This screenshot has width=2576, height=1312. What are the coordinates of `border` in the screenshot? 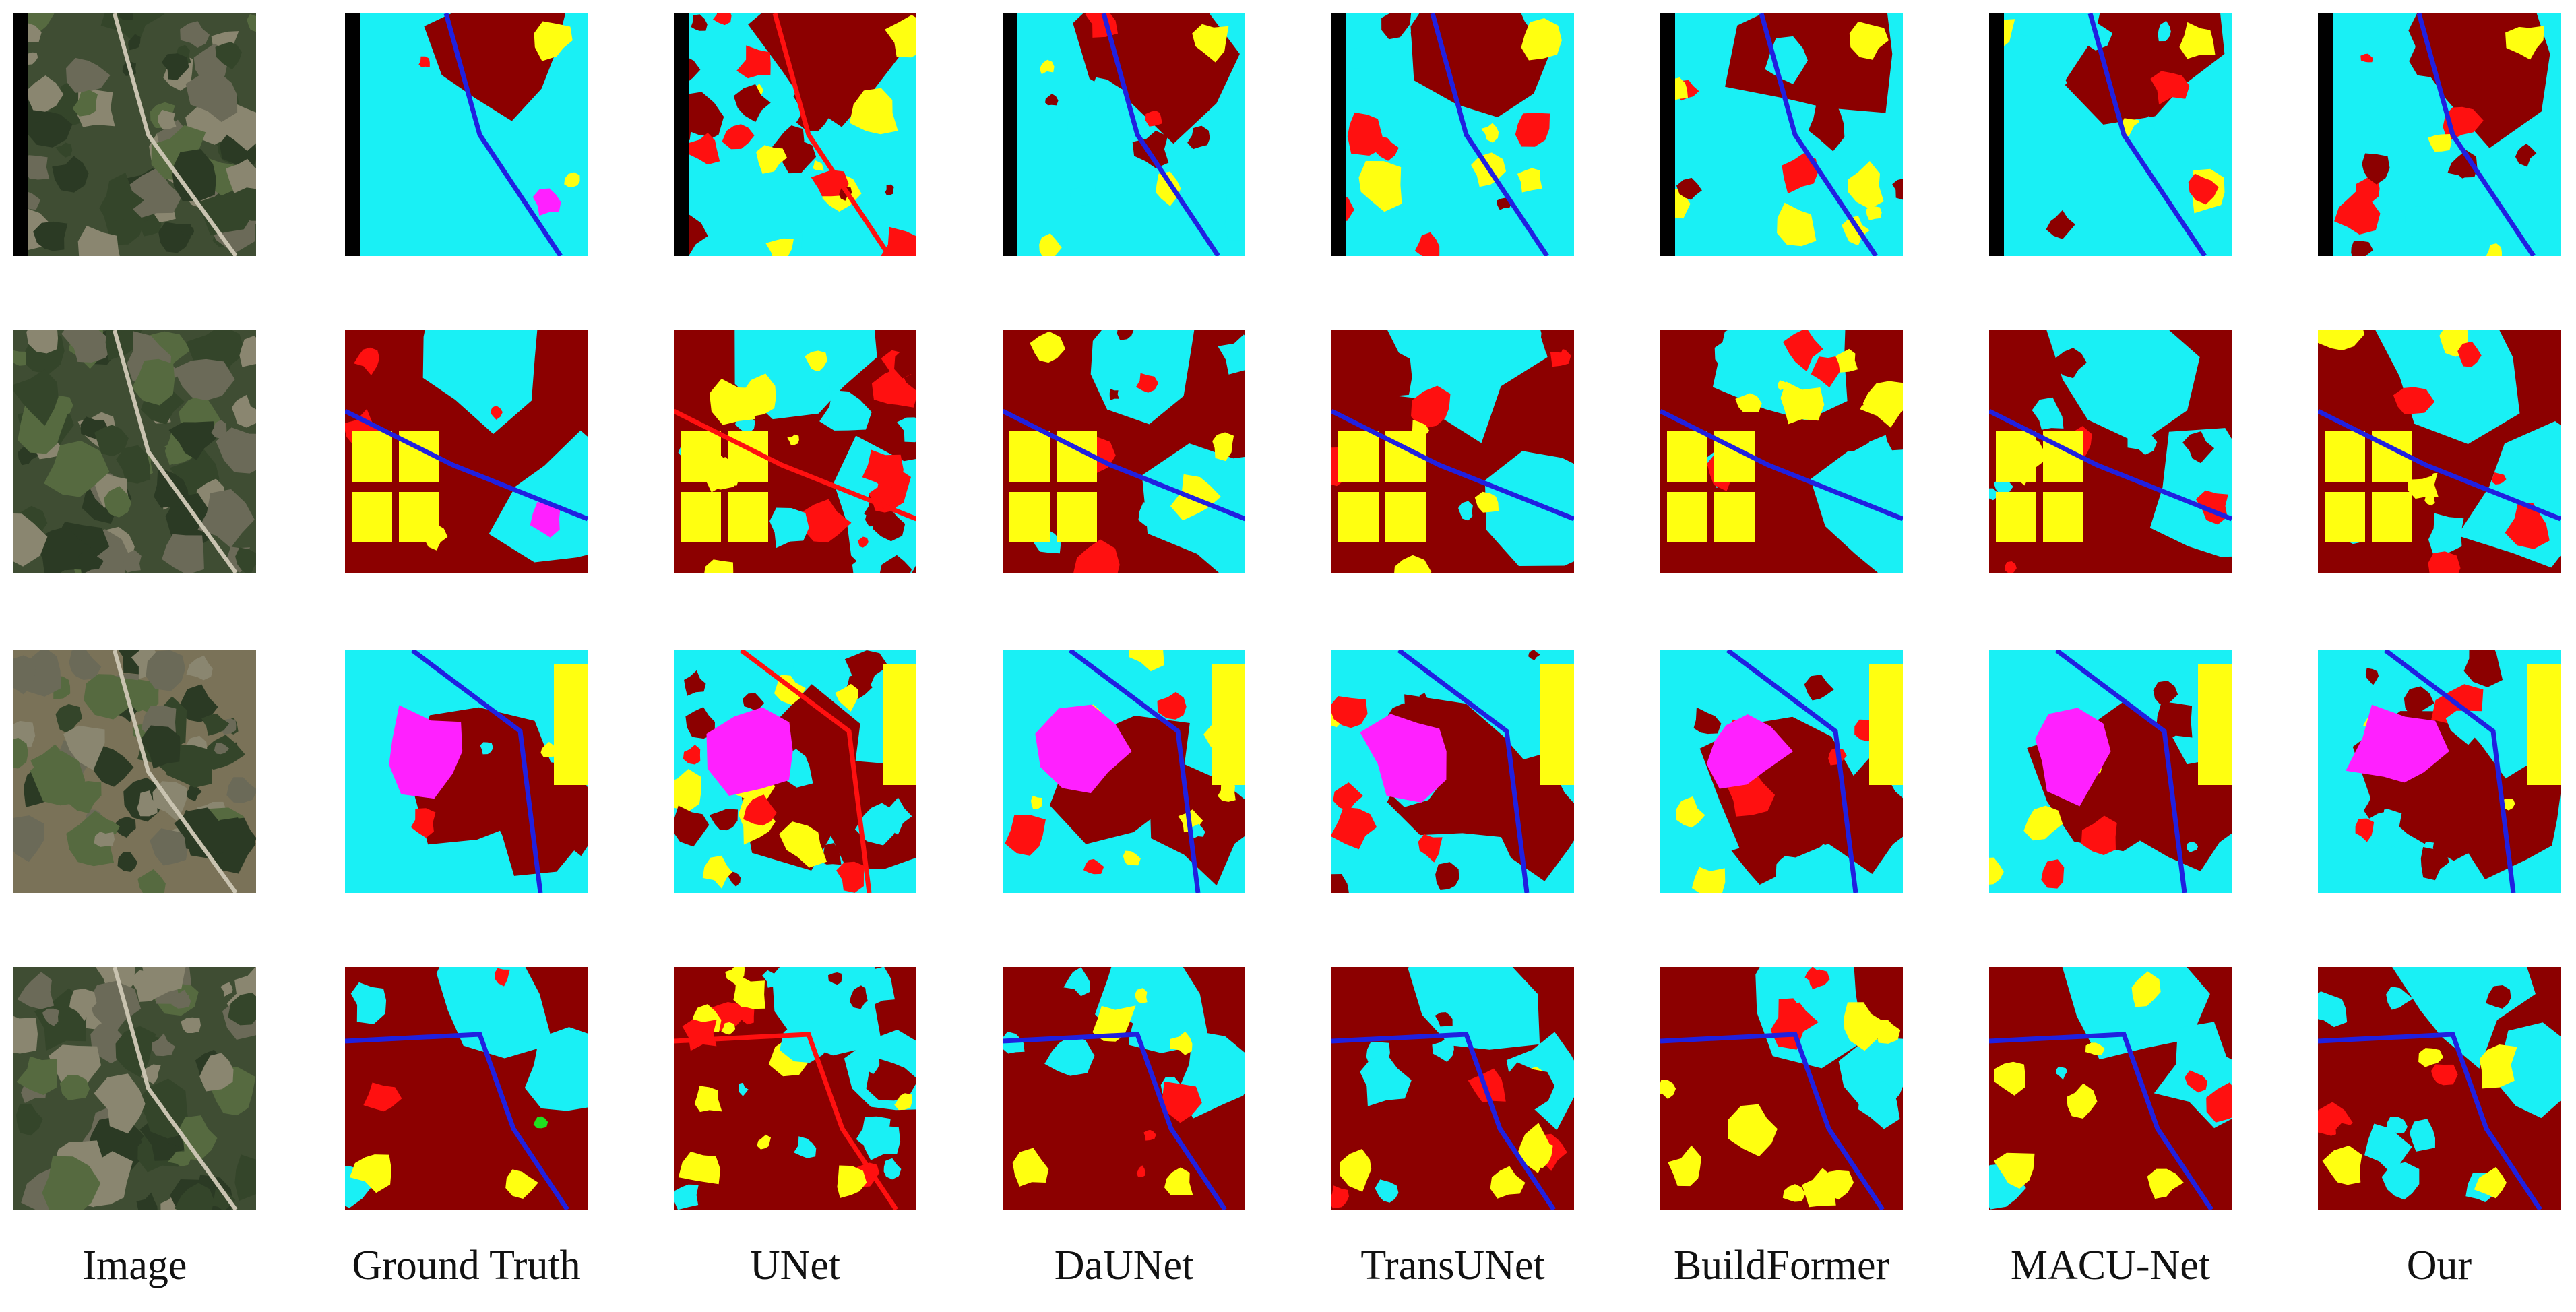 It's located at (681, 134).